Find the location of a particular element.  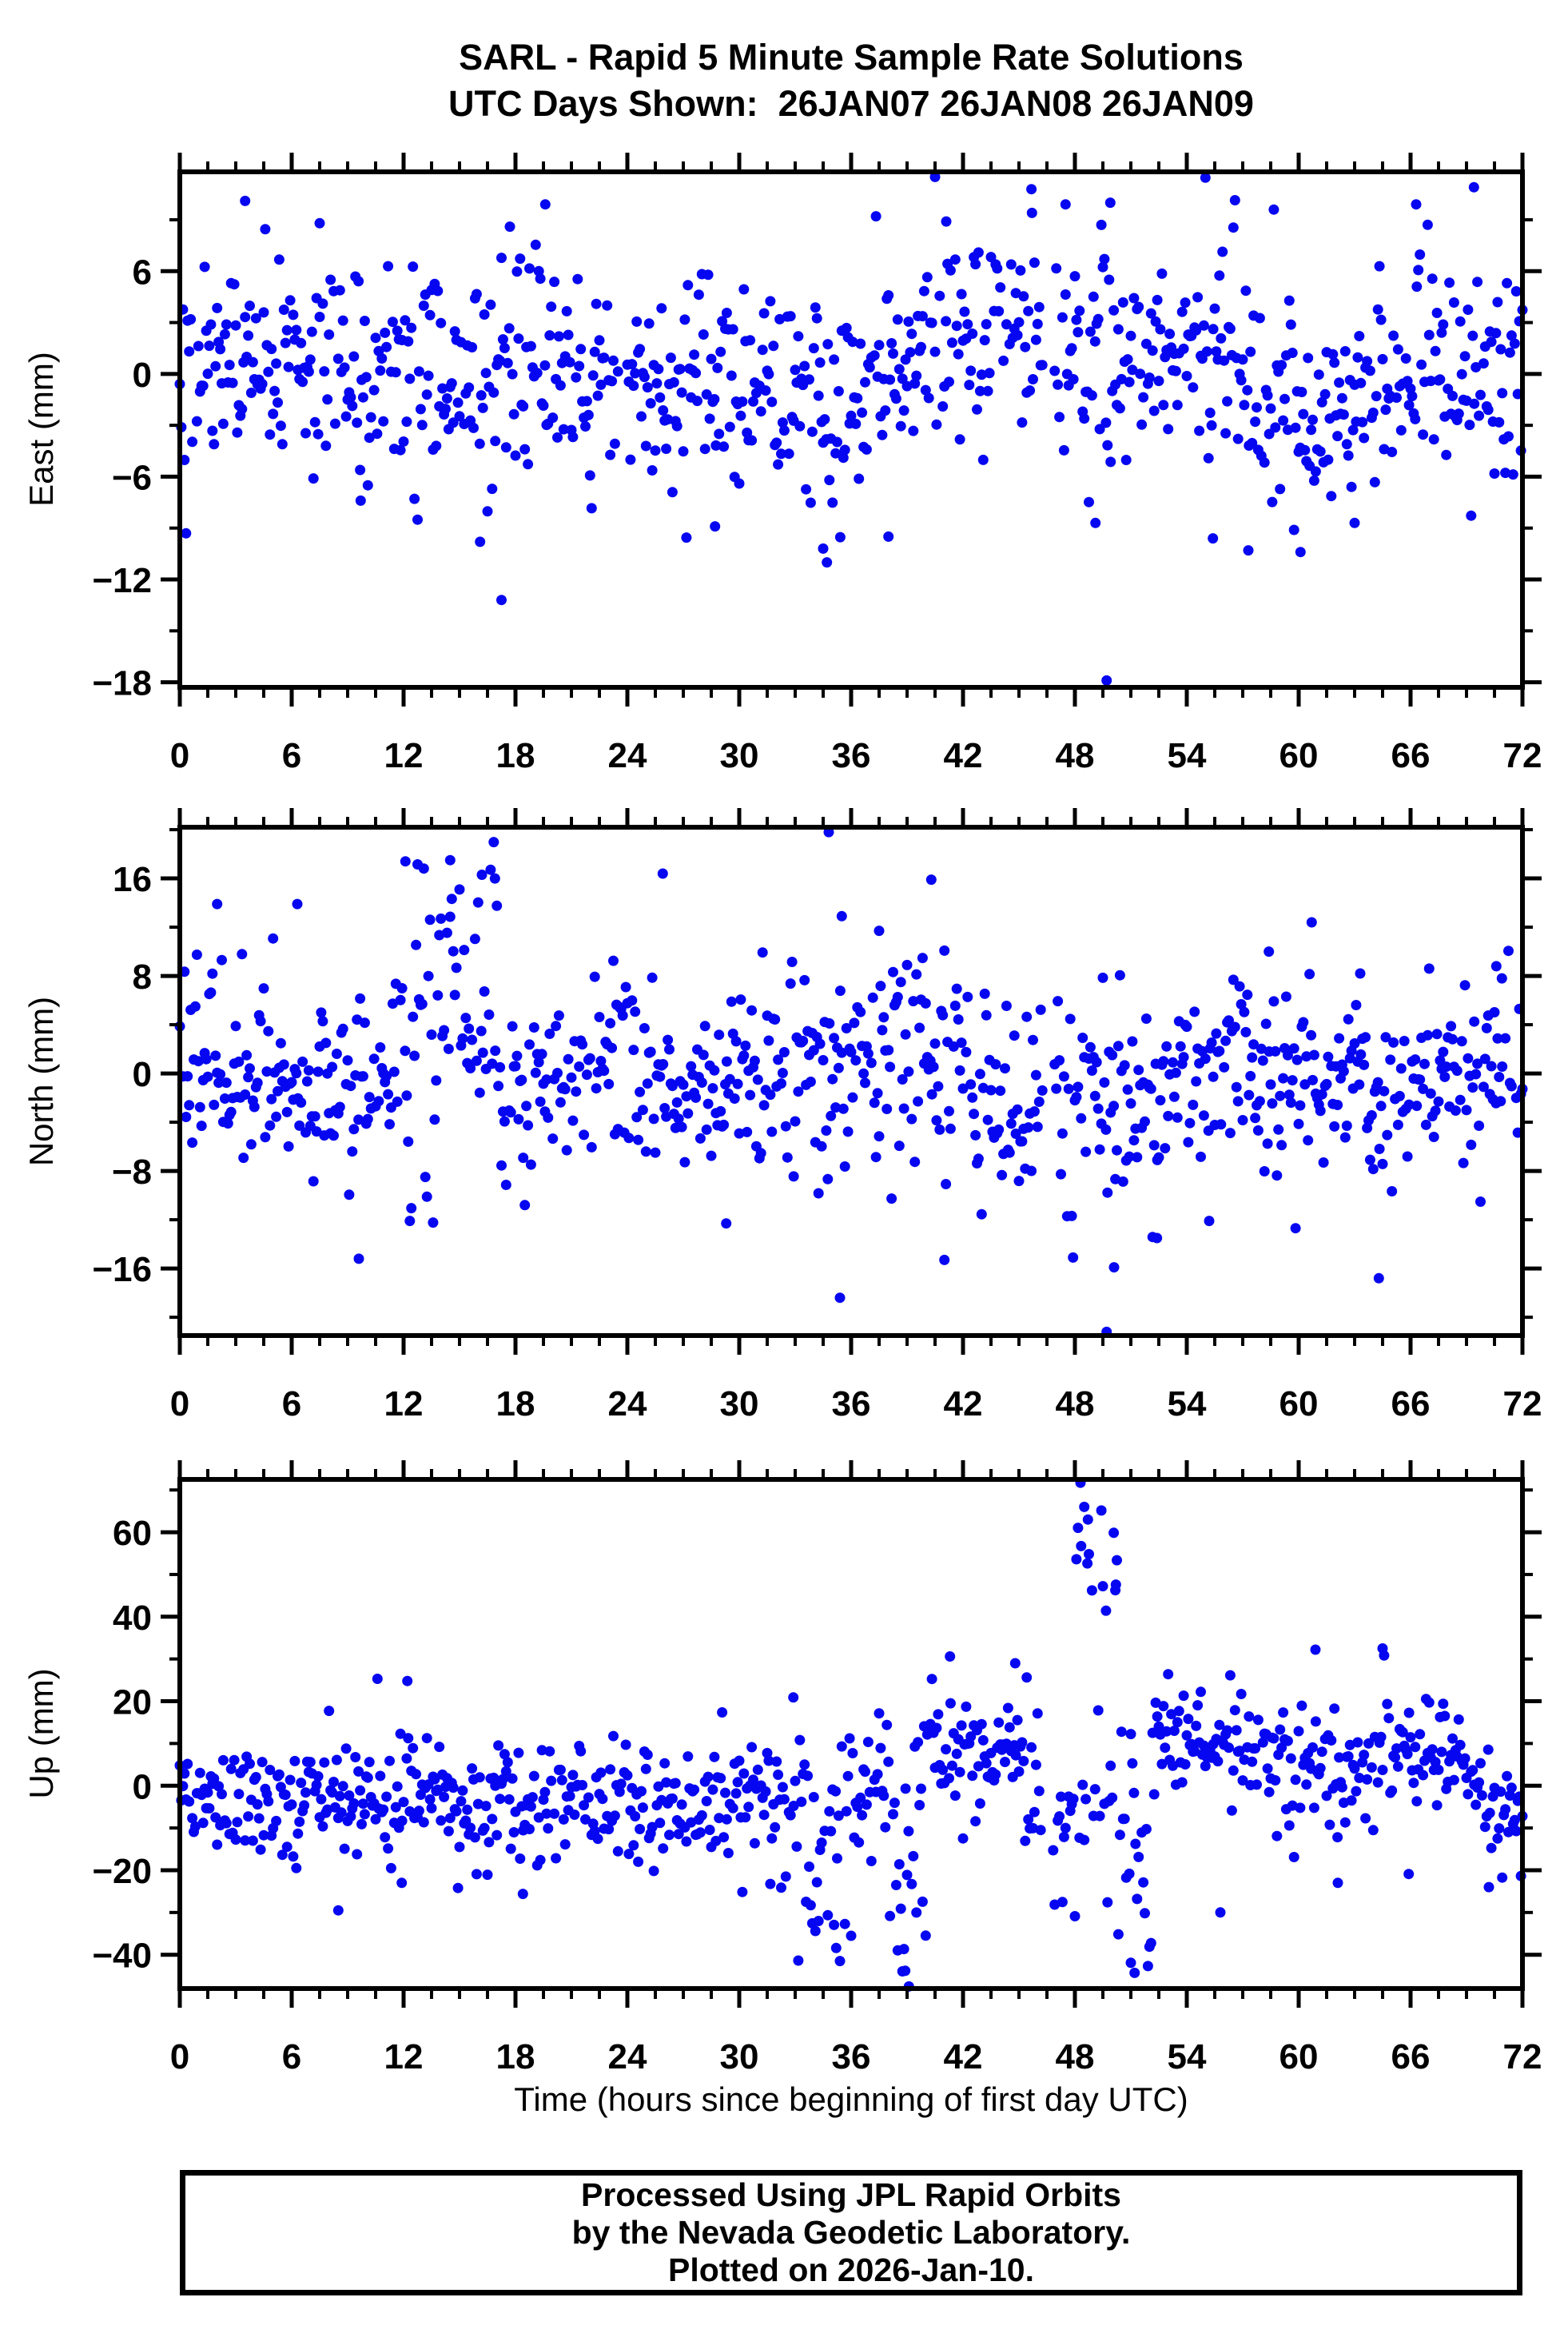

east-x-tick-label: 0 is located at coordinates (179, 755).